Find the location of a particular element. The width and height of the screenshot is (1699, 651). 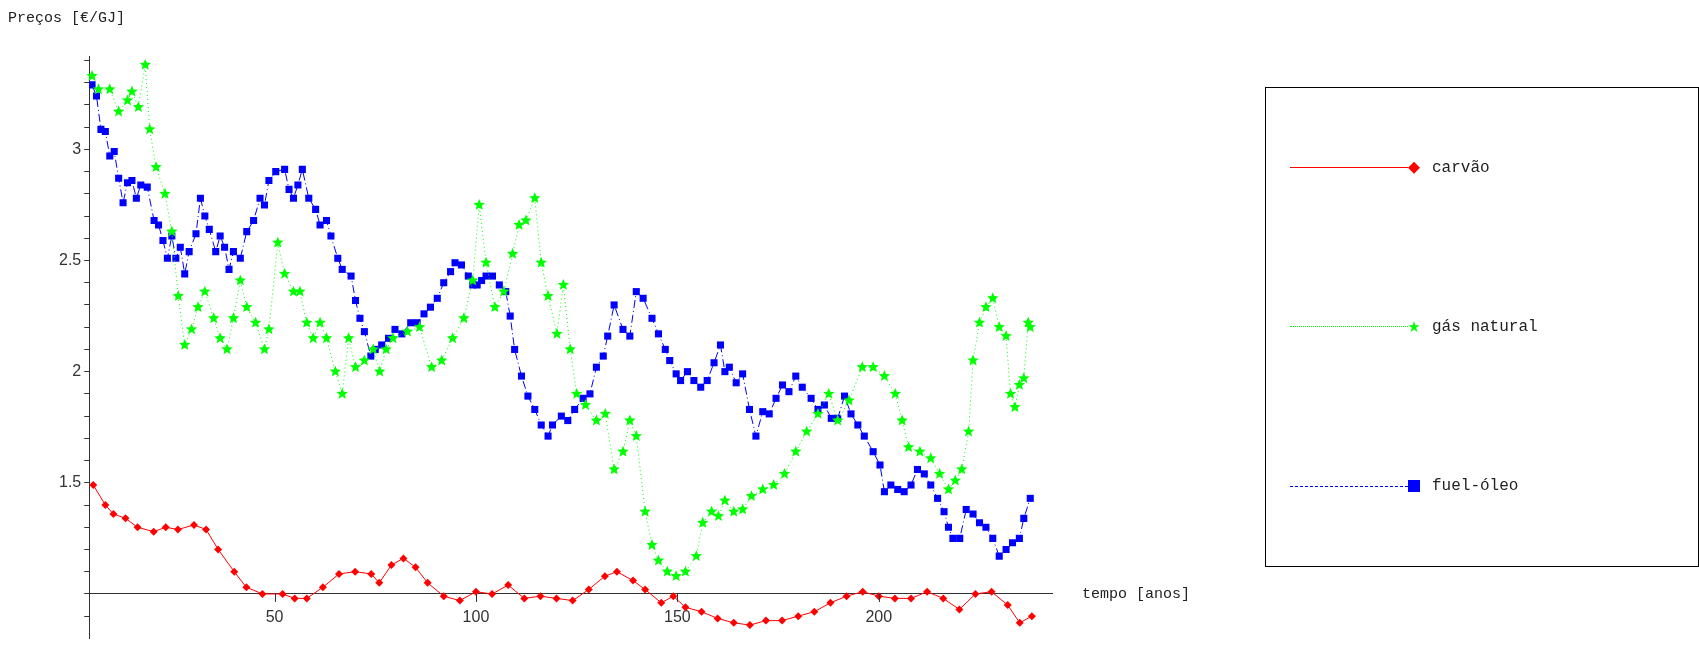

legend-label: carvão is located at coordinates (1461, 167).